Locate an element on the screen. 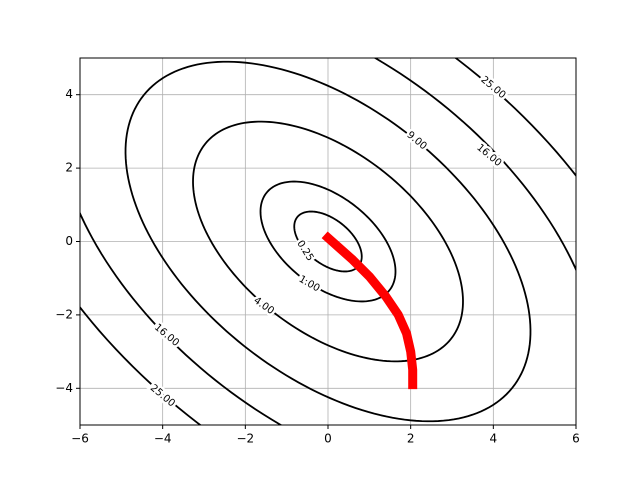 Image resolution: width=640 pixels, height=480 pixels. y-tick-label: 2 is located at coordinates (69, 168).